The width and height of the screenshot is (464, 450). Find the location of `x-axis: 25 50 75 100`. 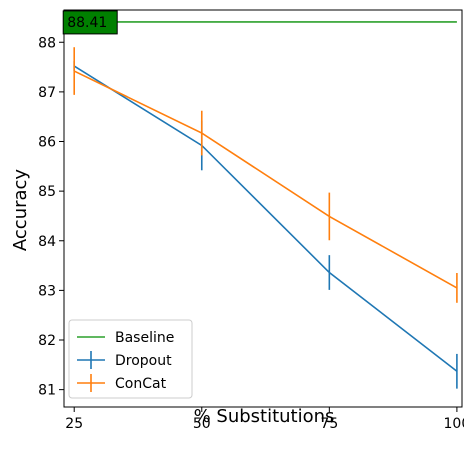

x-axis: 25 50 75 100 is located at coordinates (264, 419).